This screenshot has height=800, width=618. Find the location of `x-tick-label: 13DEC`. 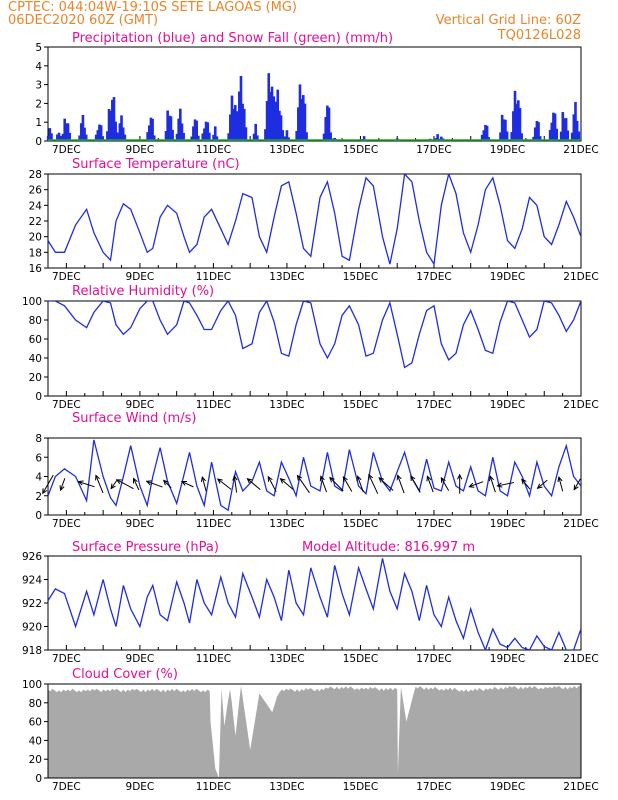

x-tick-label: 13DEC is located at coordinates (286, 150).